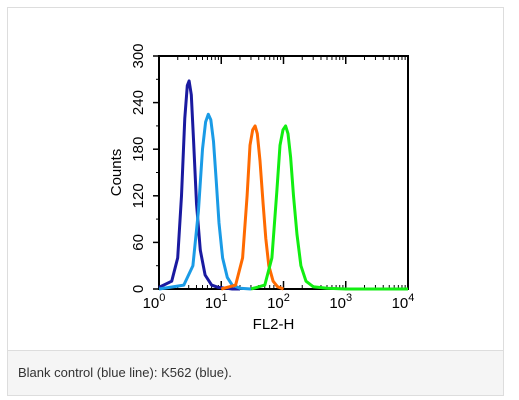 The width and height of the screenshot is (519, 400). I want to click on y-tick-label: 120, so click(138, 195).